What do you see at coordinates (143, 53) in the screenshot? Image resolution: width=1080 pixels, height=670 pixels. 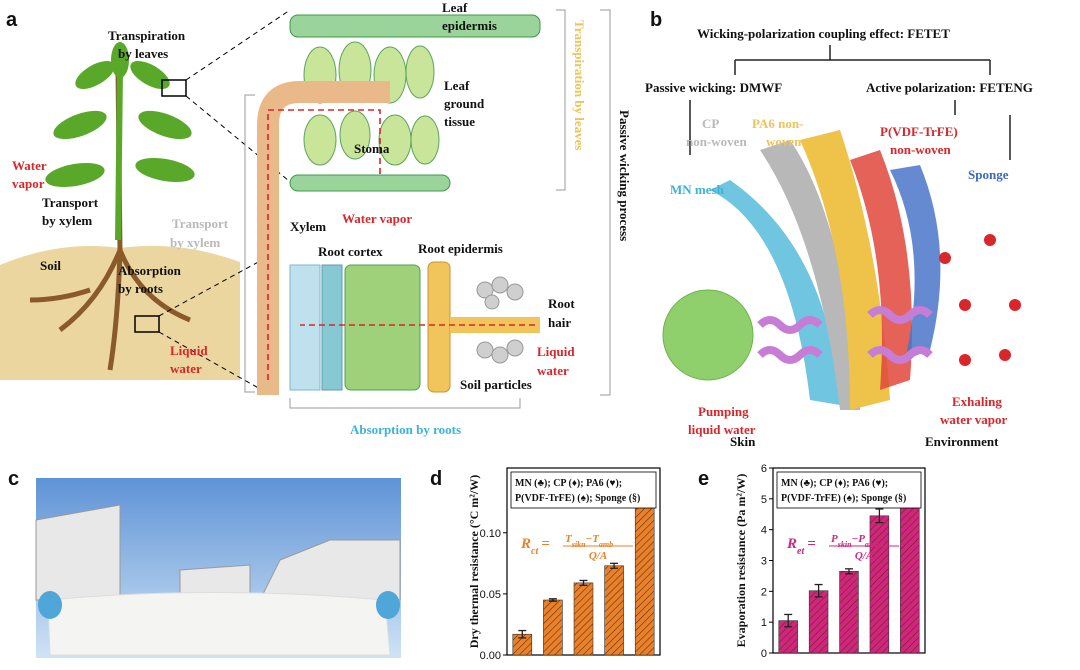 I see `label: by leaves` at bounding box center [143, 53].